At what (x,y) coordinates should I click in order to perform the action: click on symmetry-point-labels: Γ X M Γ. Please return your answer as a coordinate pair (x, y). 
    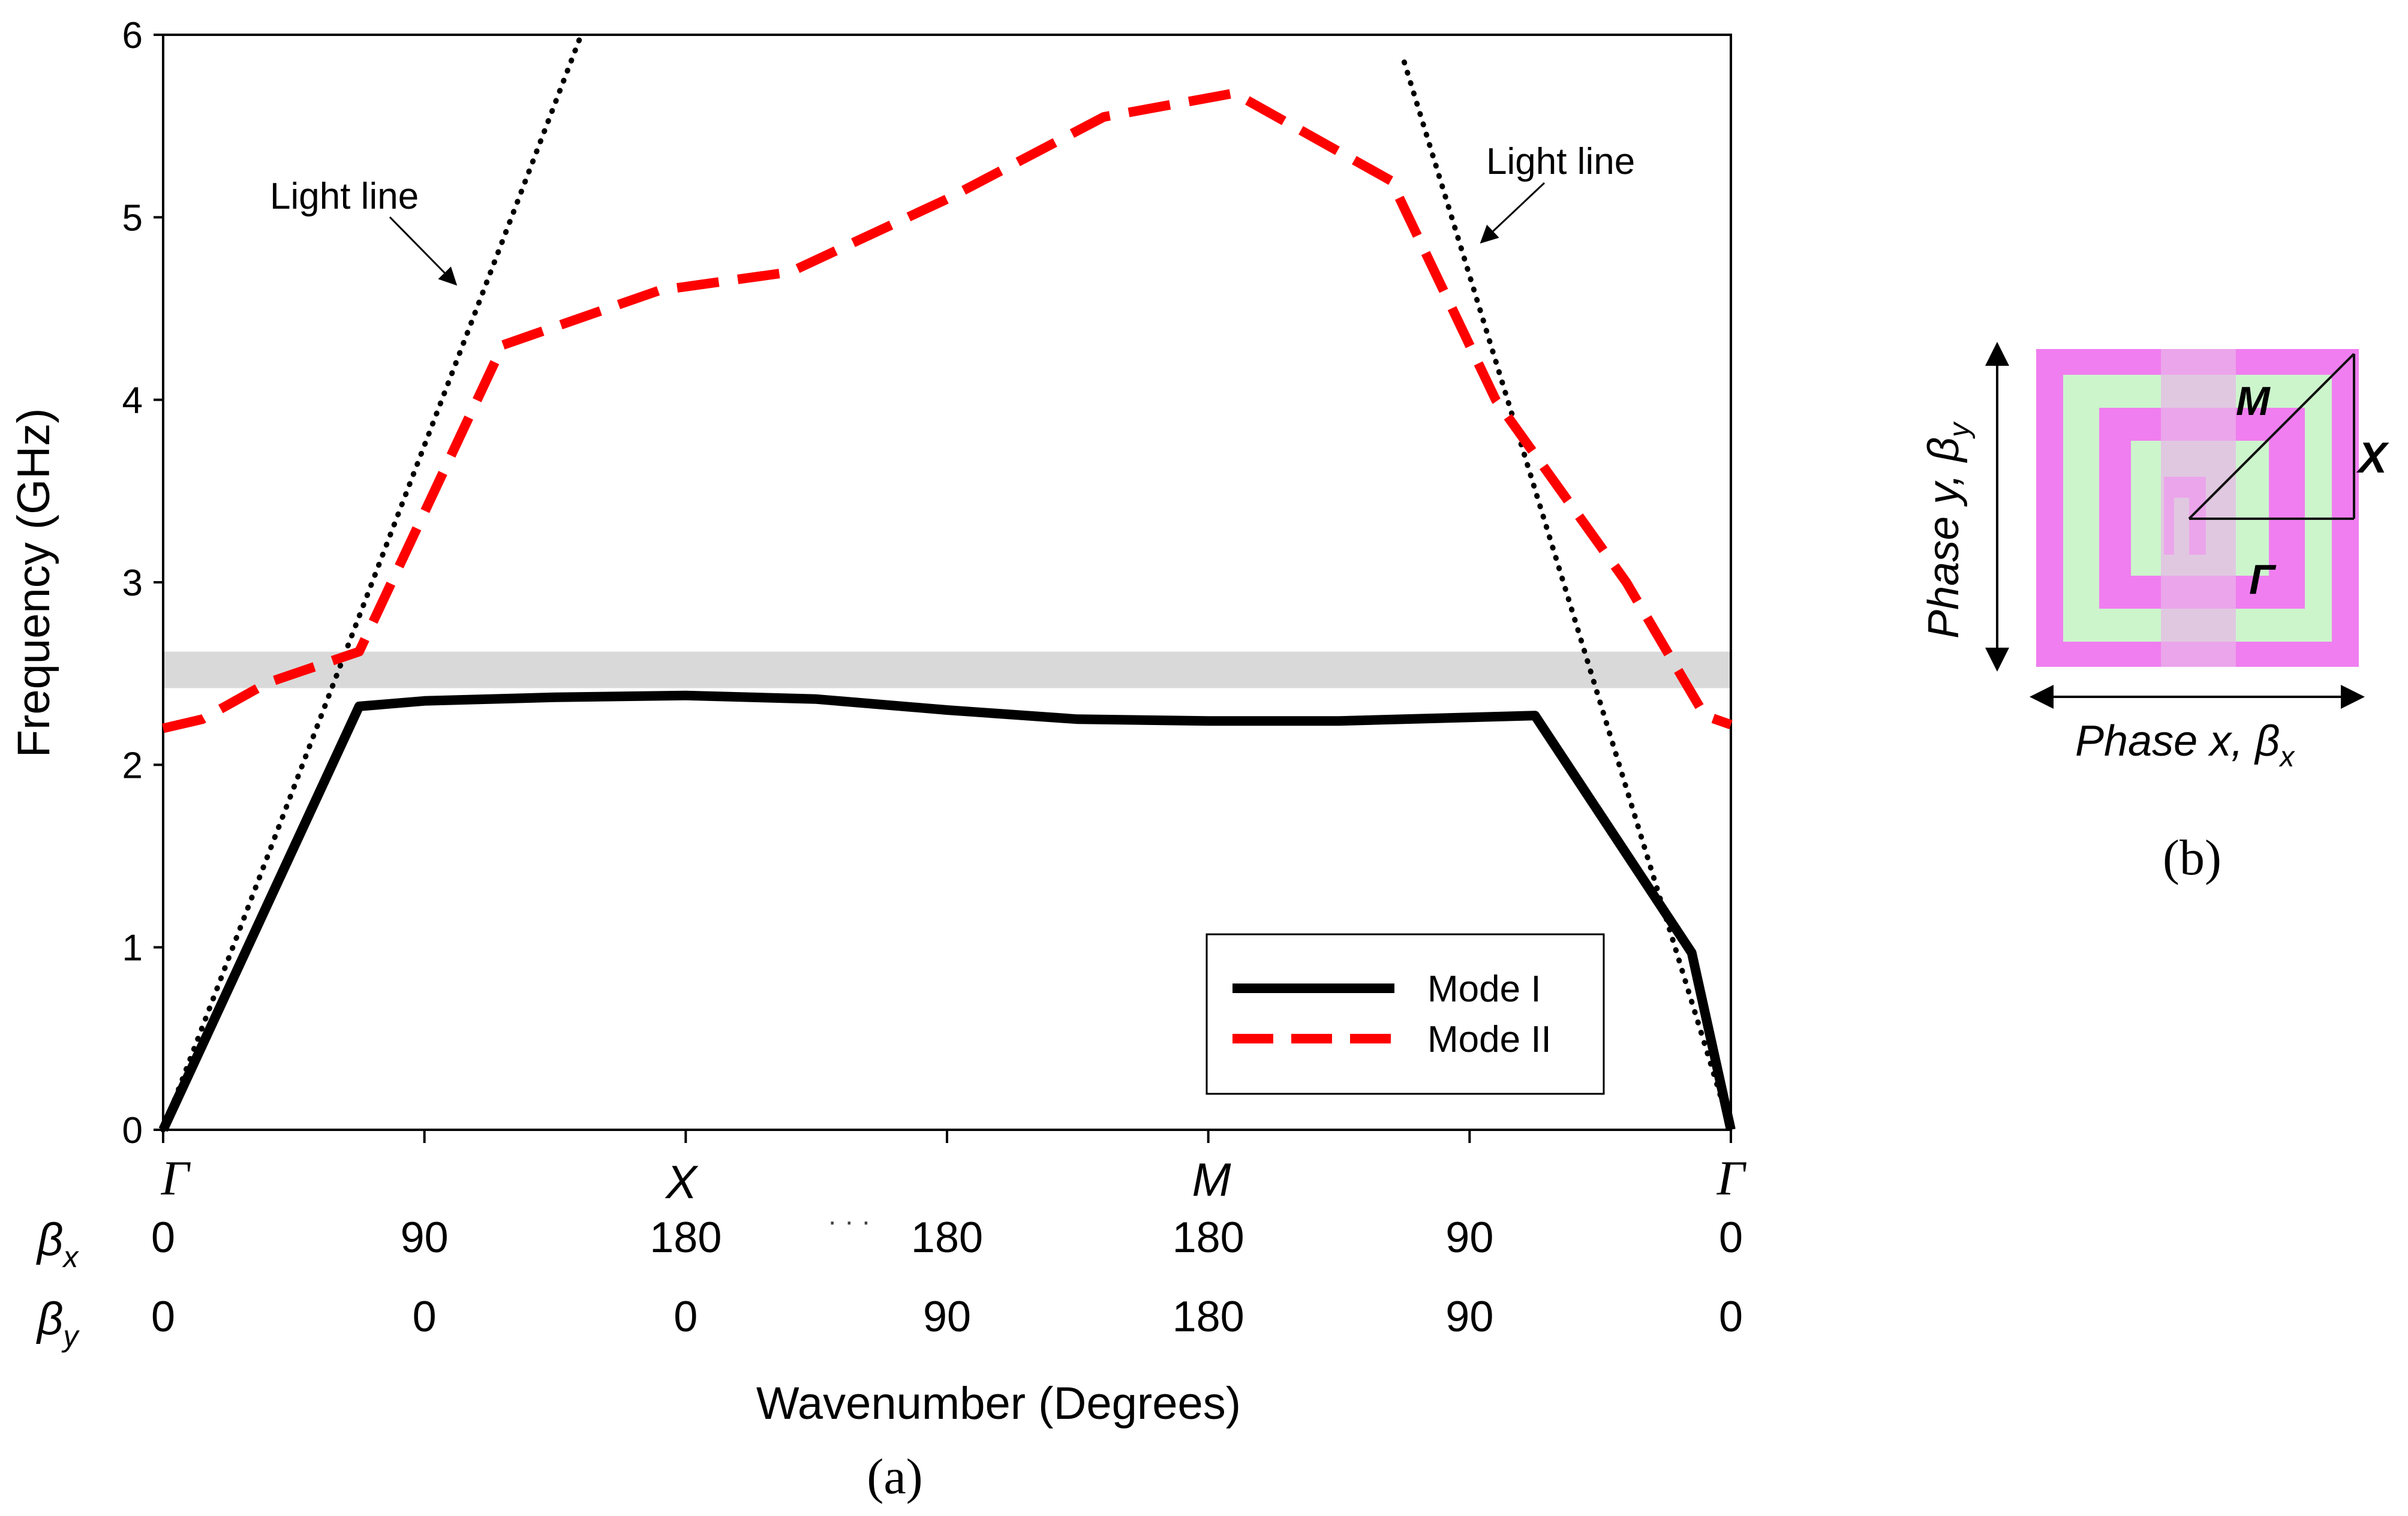
    Looking at the image, I should click on (954, 1179).